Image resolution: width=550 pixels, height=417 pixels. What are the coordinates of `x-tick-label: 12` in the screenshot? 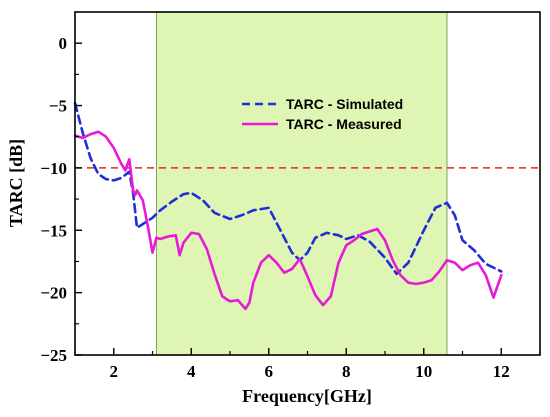 It's located at (501, 371).